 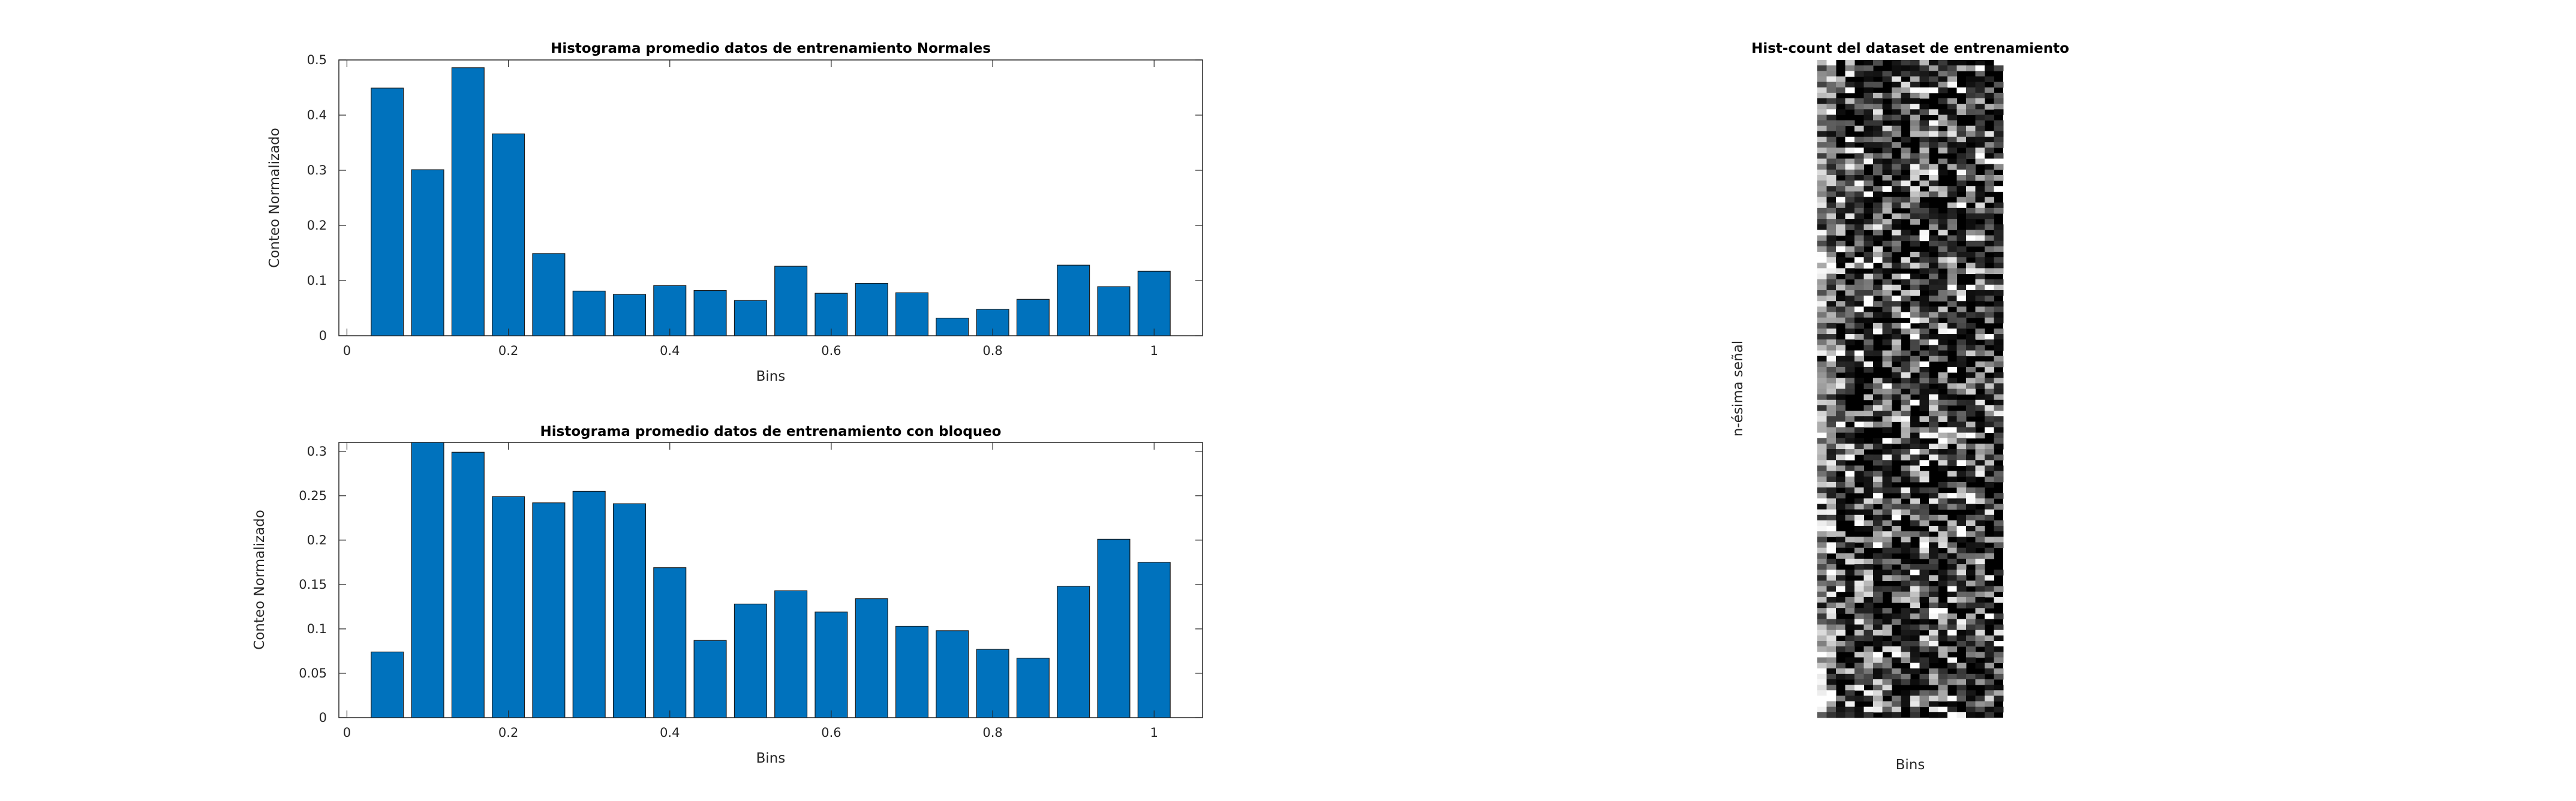 I want to click on heatmap-title: Hist-count del dataset de entrenamiento, so click(x=1910, y=49).